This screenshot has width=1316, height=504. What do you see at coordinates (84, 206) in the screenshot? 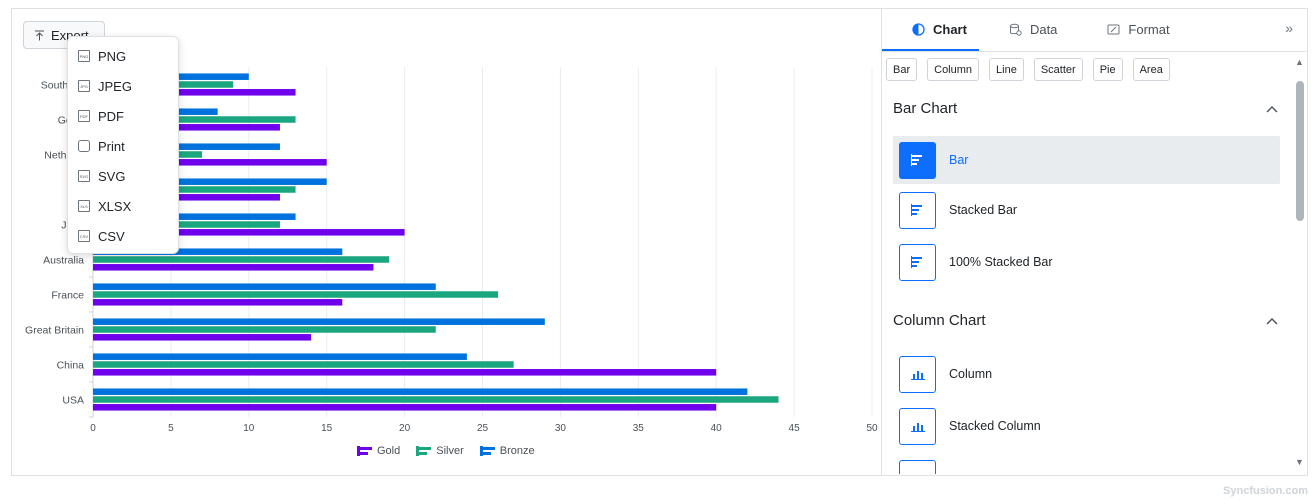
I see `xlsx-file-icon: XLS` at bounding box center [84, 206].